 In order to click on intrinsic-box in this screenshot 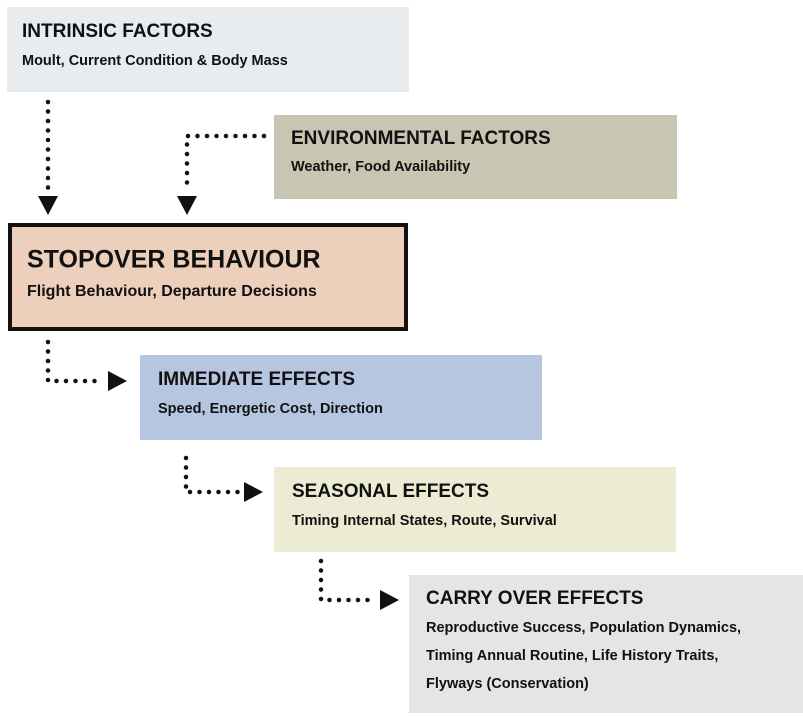, I will do `click(208, 49)`.